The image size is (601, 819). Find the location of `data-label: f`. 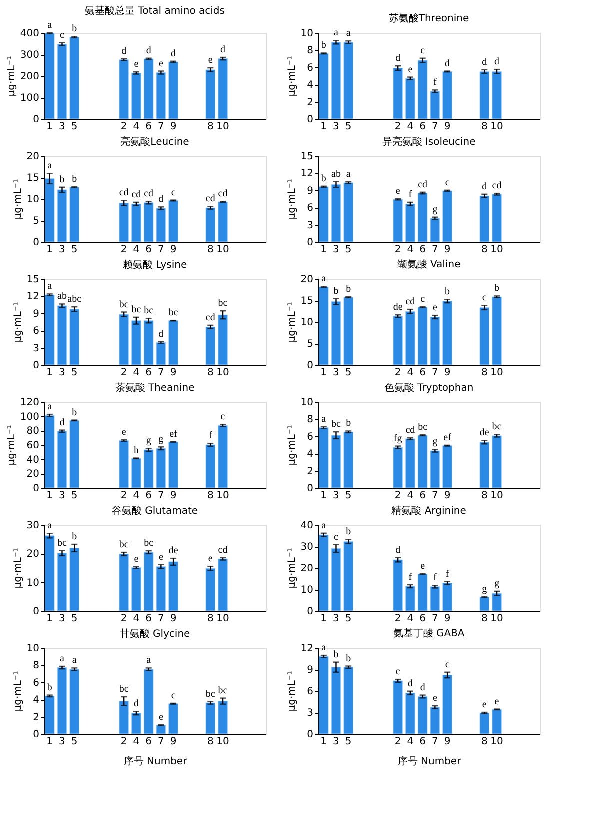

data-label: f is located at coordinates (448, 574).